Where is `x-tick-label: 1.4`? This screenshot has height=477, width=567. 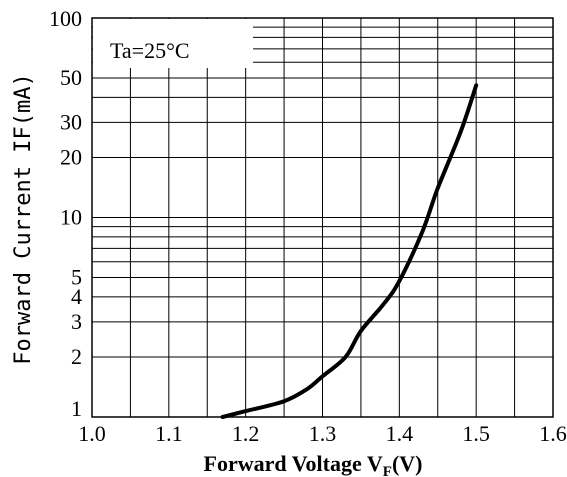
x-tick-label: 1.4 is located at coordinates (400, 433).